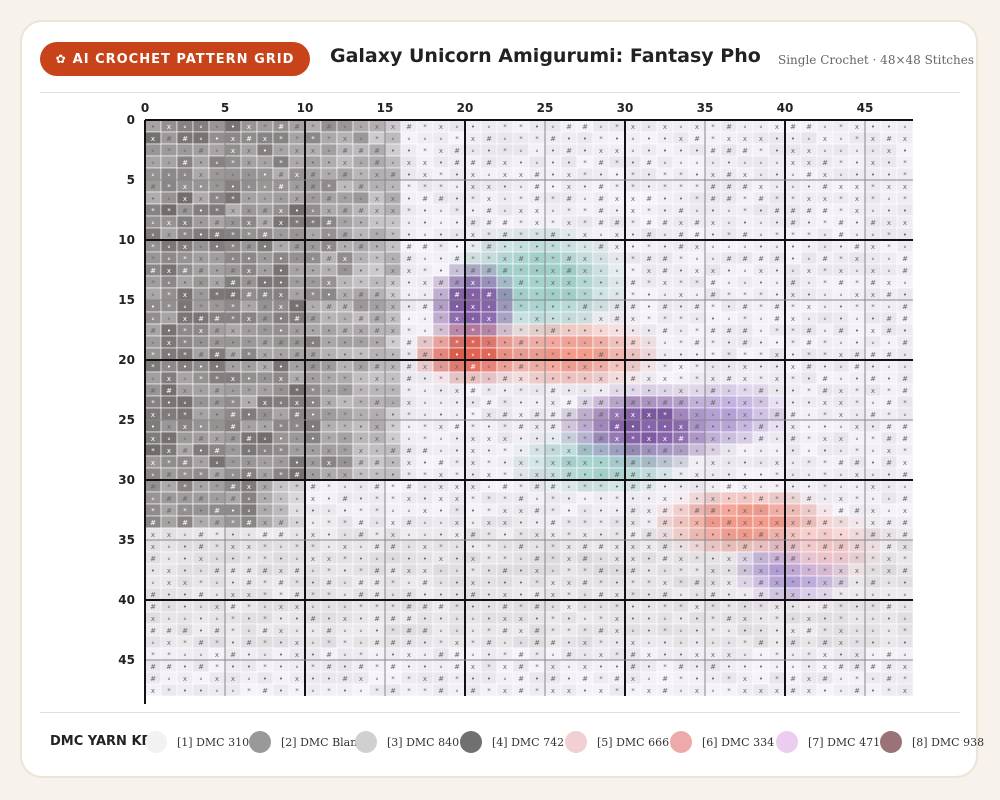 This screenshot has height=800, width=1000. What do you see at coordinates (126, 540) in the screenshot?
I see `row-label: 35` at bounding box center [126, 540].